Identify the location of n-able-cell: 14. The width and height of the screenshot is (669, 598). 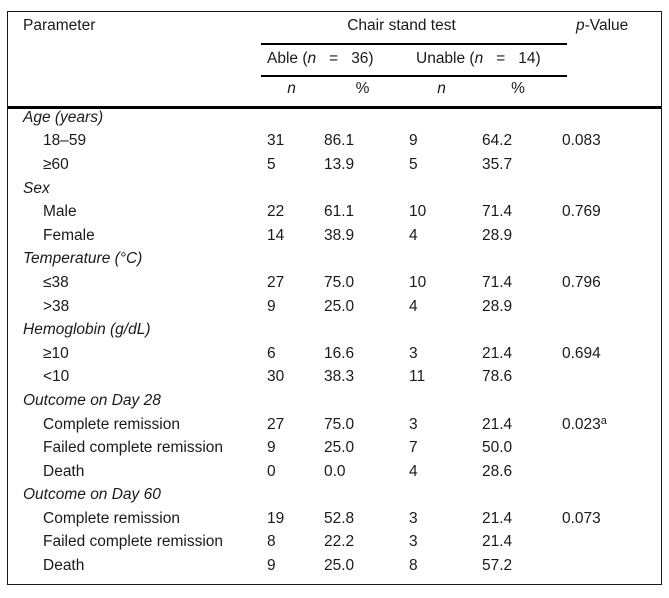
(276, 235).